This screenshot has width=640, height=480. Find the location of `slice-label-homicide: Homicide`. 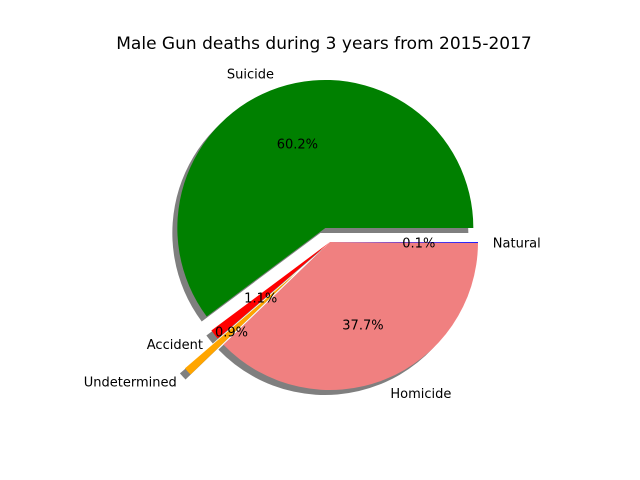

slice-label-homicide: Homicide is located at coordinates (420, 394).